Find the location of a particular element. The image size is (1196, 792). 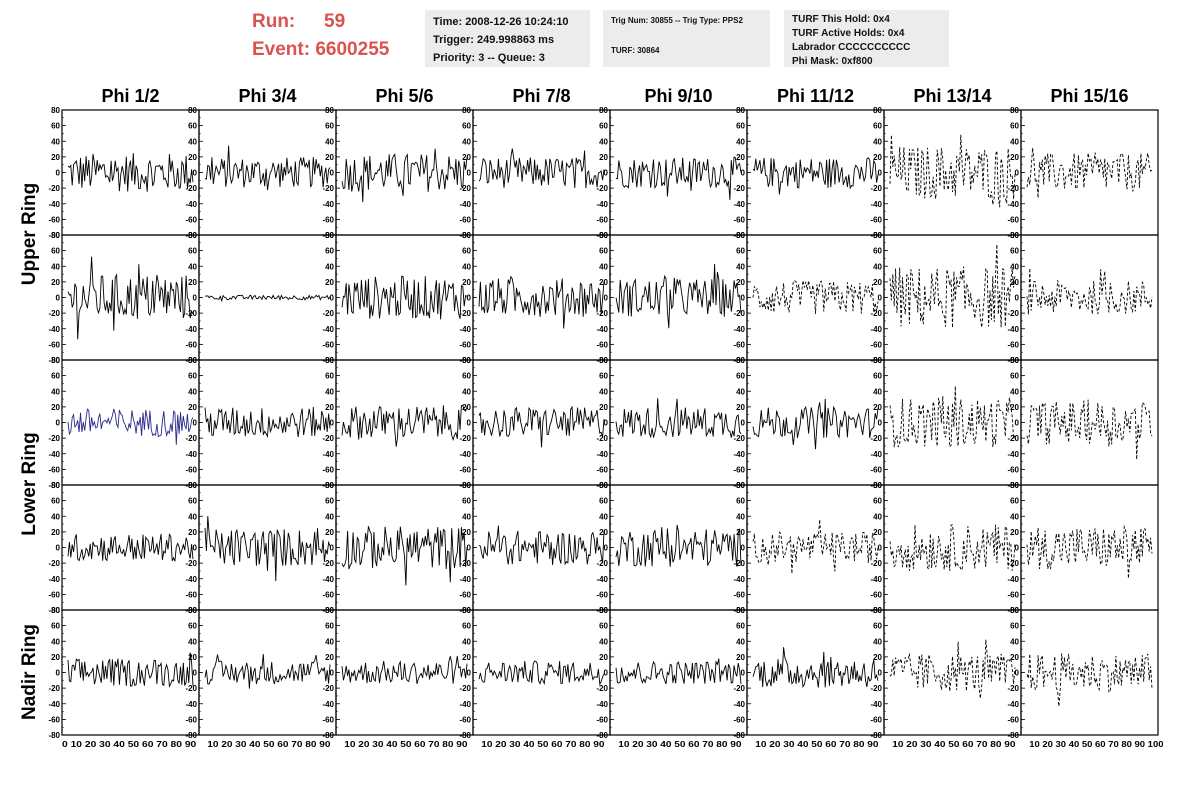

run-value: 59 is located at coordinates (335, 21).